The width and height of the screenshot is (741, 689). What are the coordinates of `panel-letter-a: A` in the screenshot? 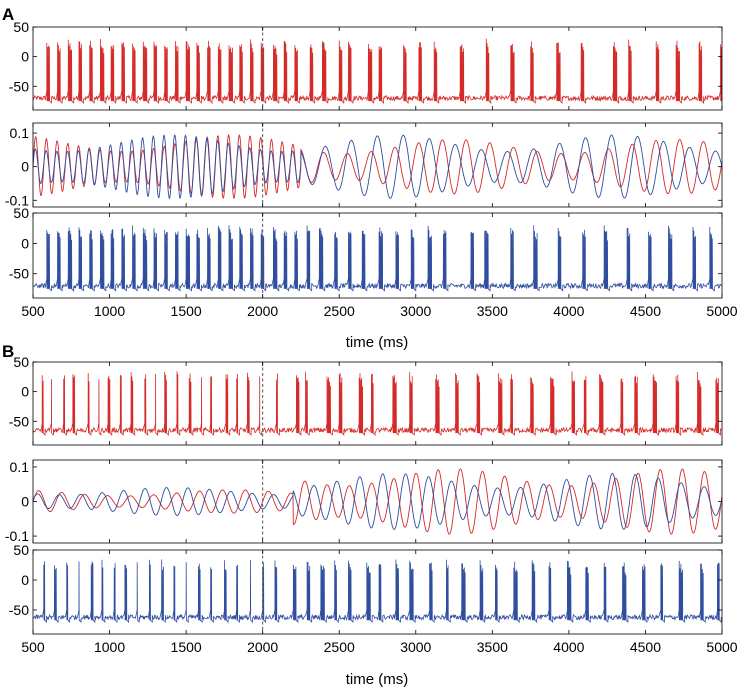 It's located at (8, 14).